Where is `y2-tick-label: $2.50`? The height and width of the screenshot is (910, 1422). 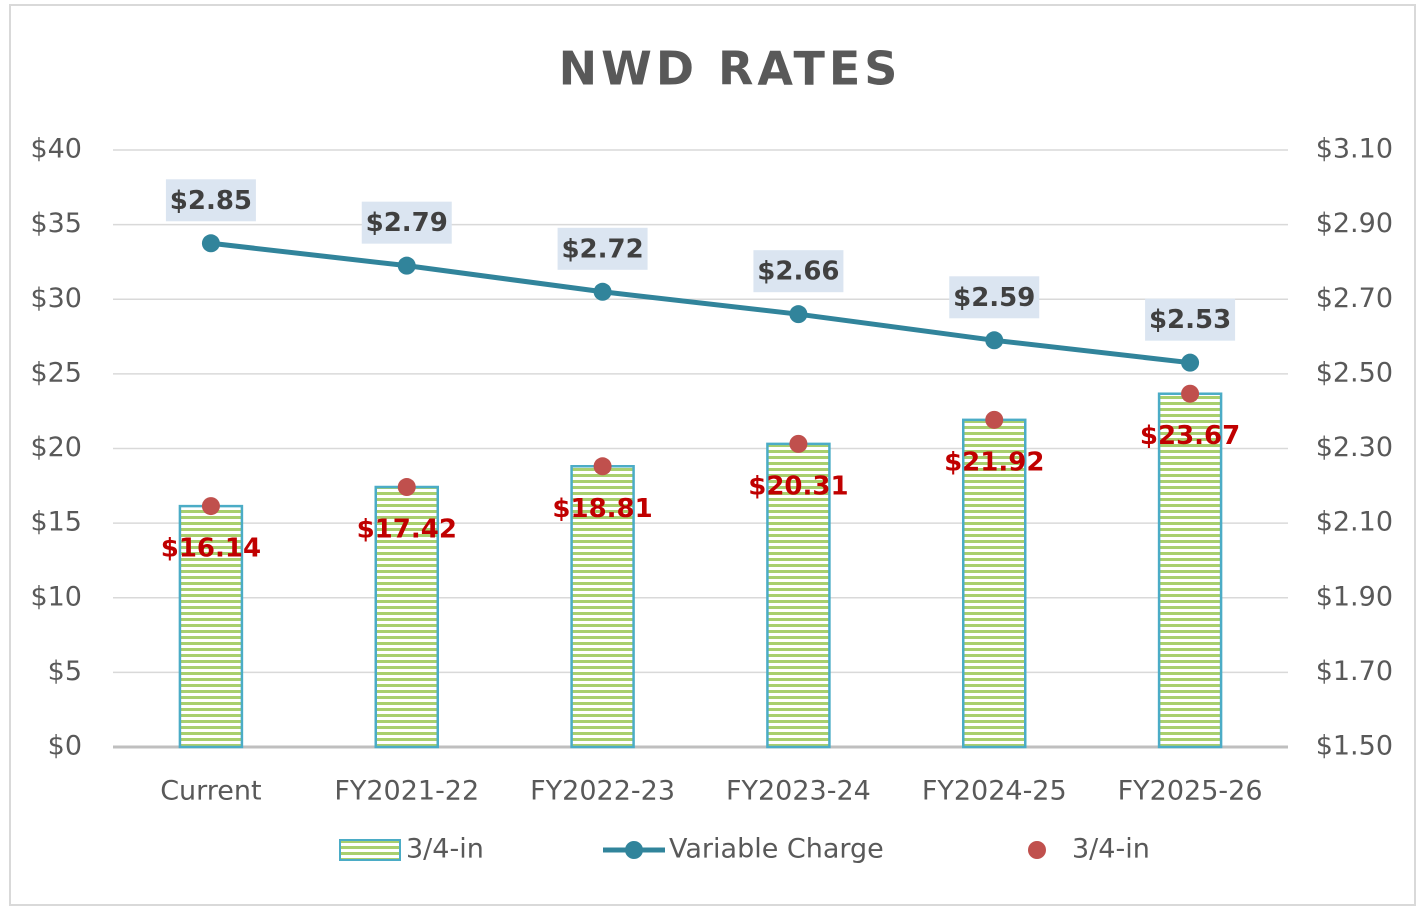 y2-tick-label: $2.50 is located at coordinates (1354, 372).